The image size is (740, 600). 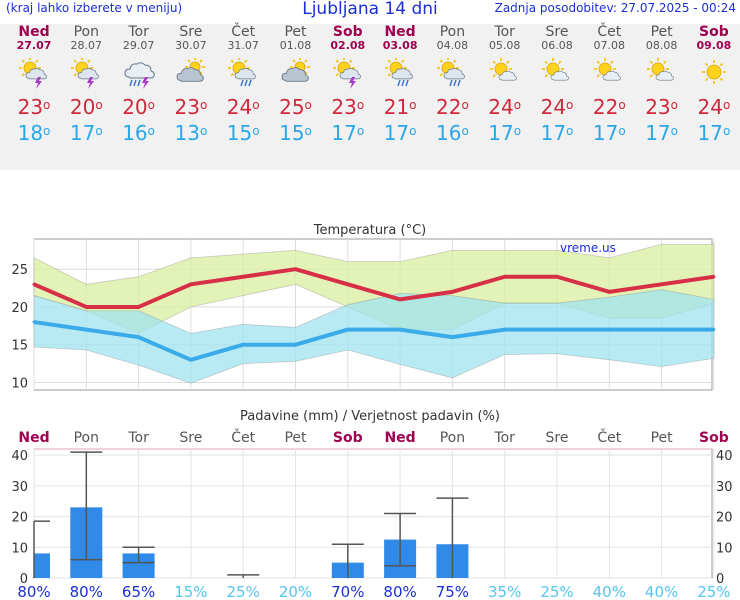 I want to click on sun-small-cloud-icon, so click(x=505, y=73).